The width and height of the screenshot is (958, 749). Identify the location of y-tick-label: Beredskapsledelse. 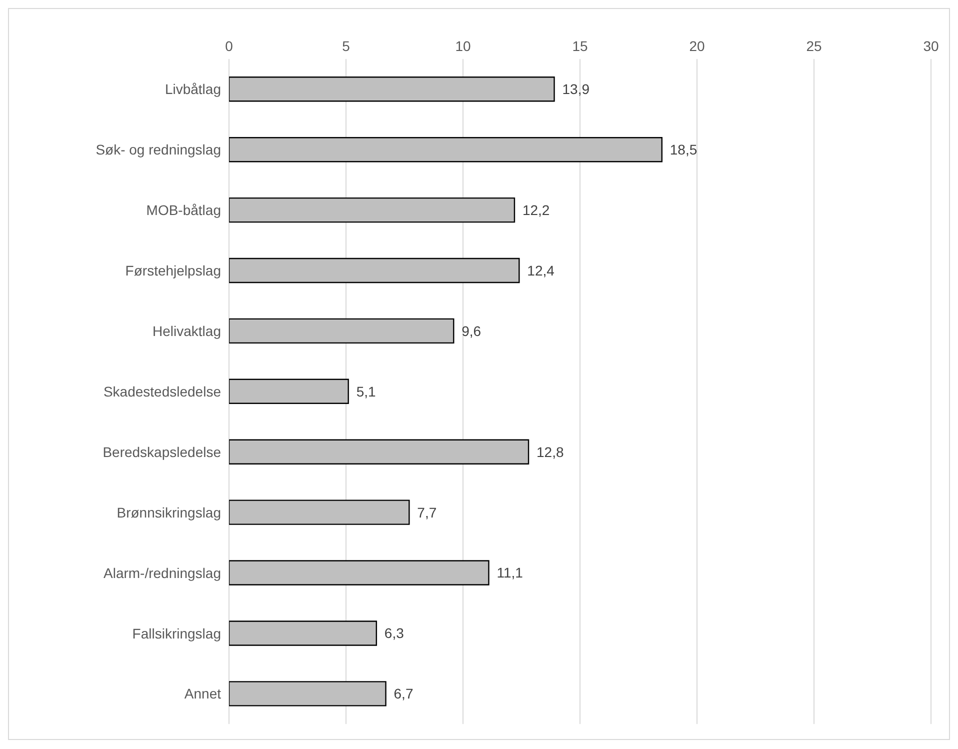
(162, 452).